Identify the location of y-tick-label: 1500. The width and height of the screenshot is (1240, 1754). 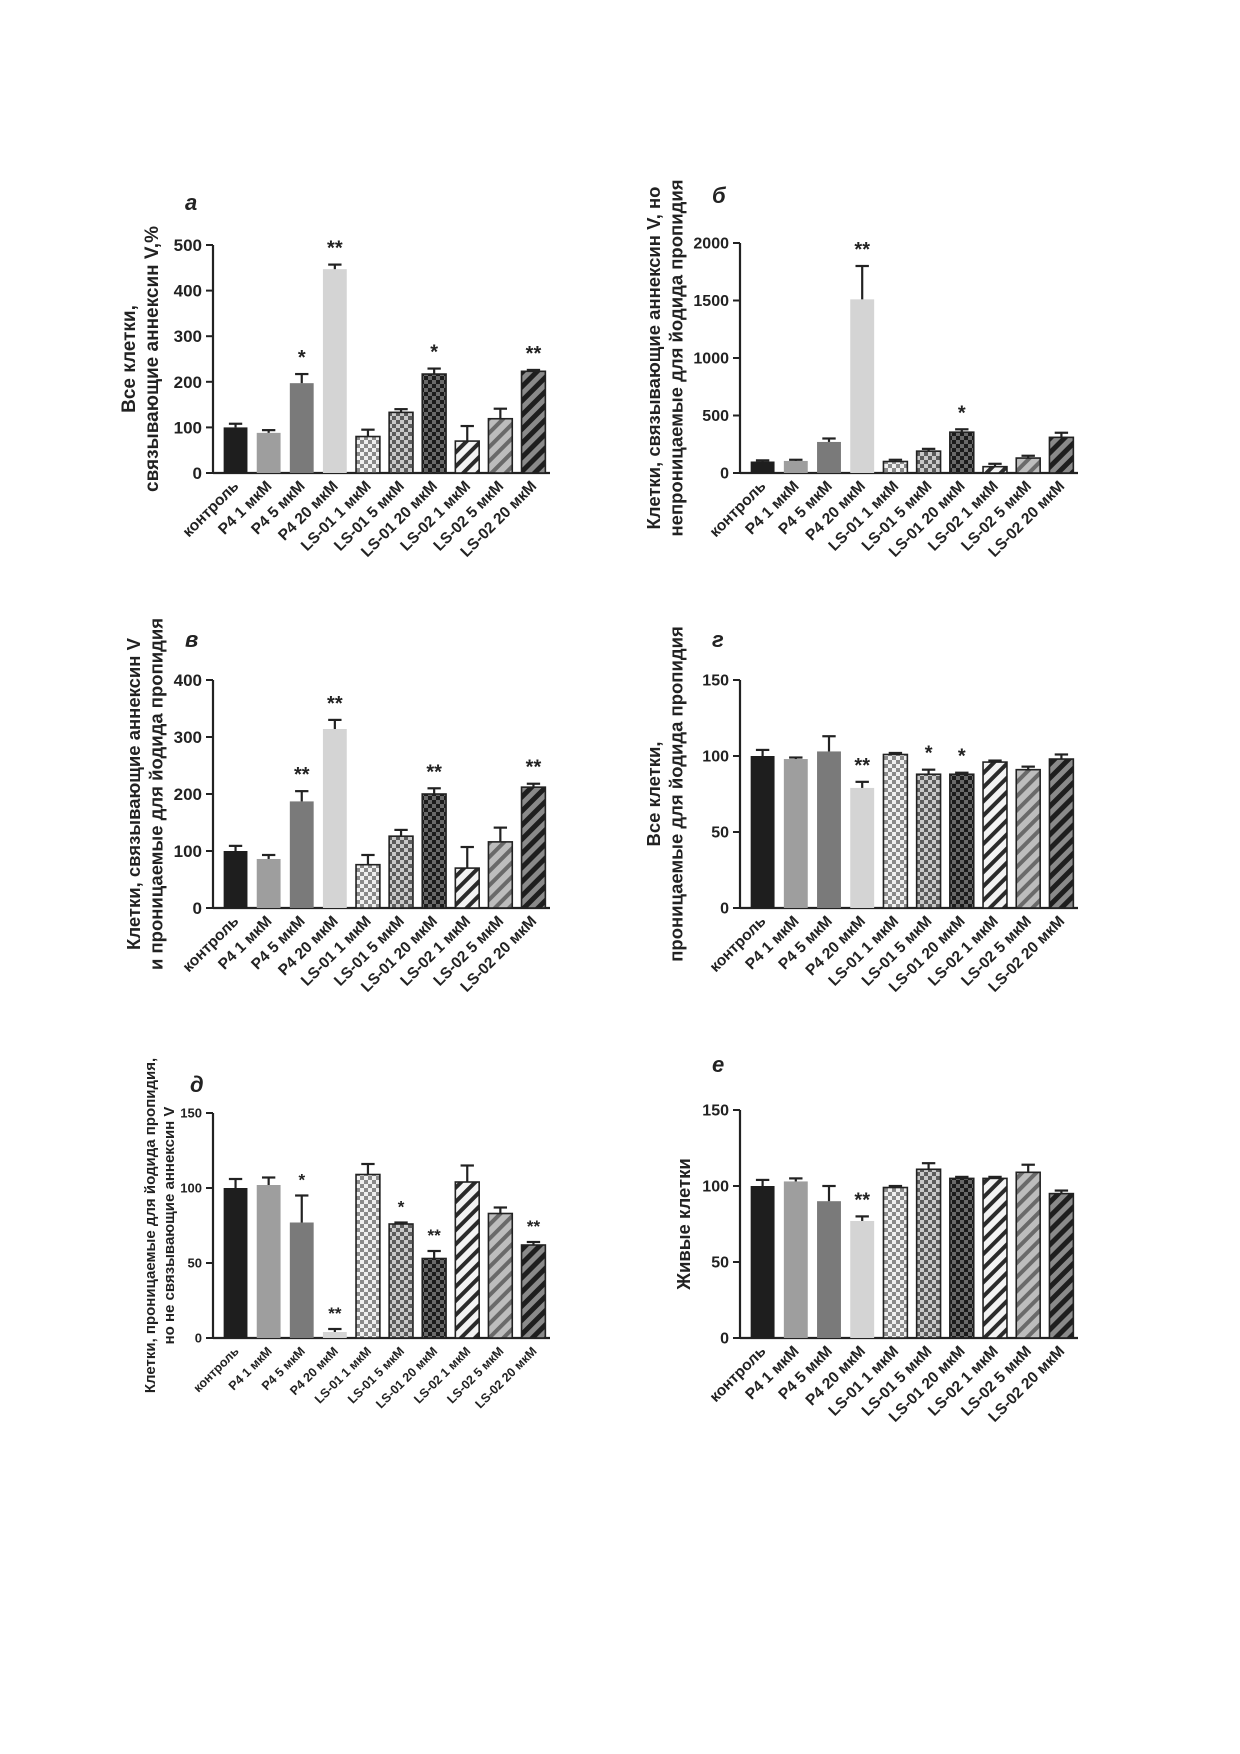
(711, 301).